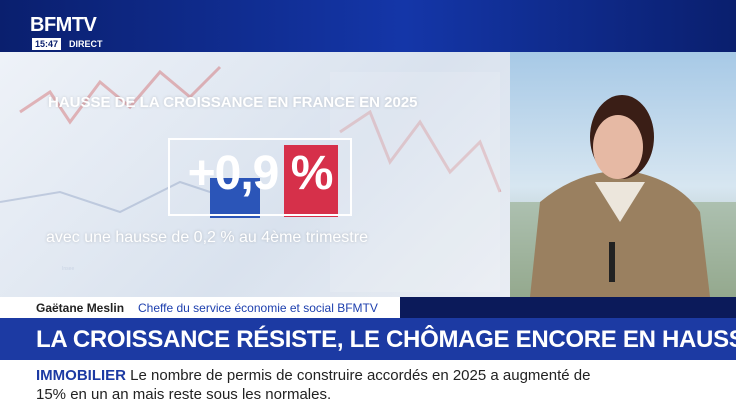 The height and width of the screenshot is (414, 736). I want to click on key-figure: +0,9 %, so click(260, 173).